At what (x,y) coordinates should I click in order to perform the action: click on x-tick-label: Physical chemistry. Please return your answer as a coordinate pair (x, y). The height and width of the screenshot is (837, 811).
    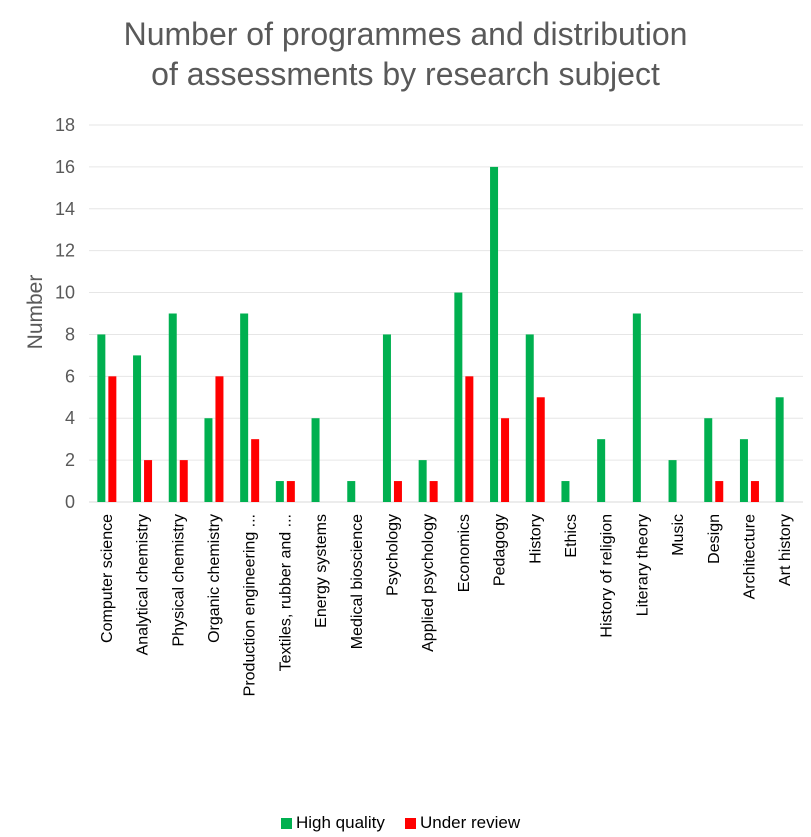
    Looking at the image, I should click on (178, 580).